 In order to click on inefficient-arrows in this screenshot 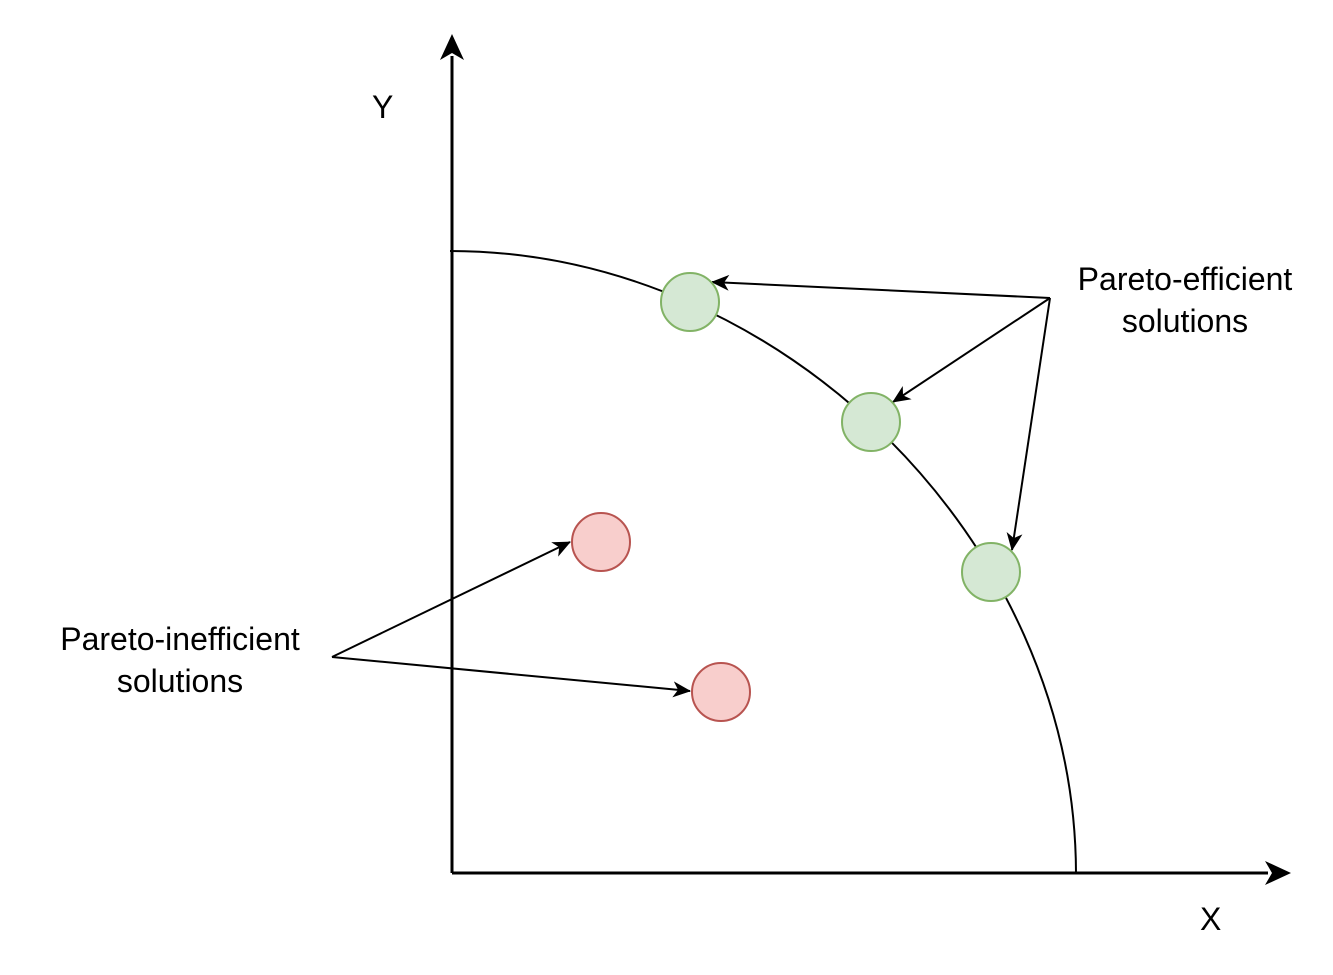, I will do `click(511, 619)`.